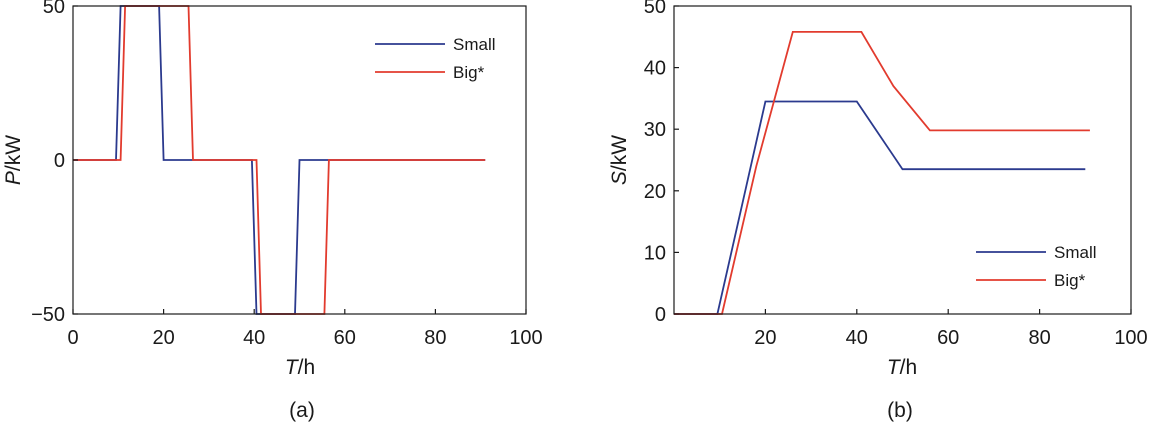 Image resolution: width=1150 pixels, height=428 pixels. I want to click on x-tick-label-a-1: 20, so click(163, 338).